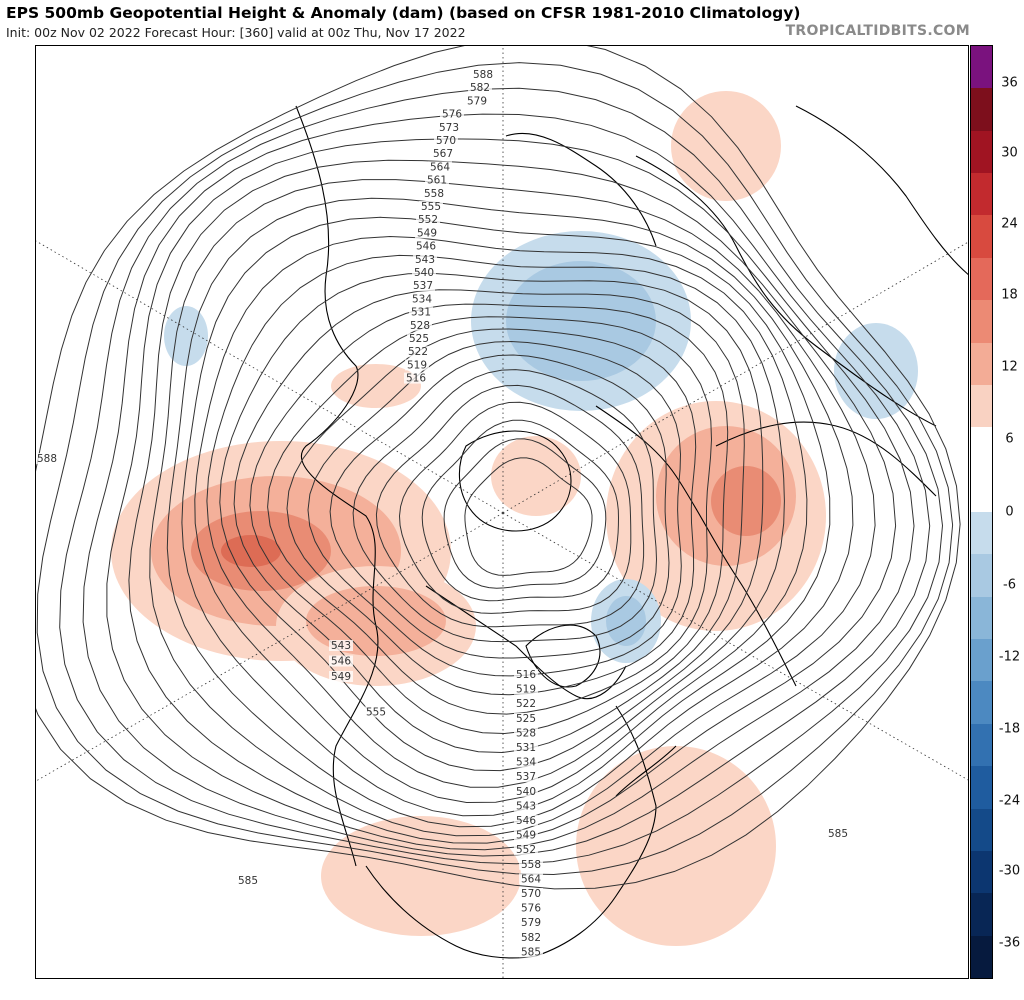 This screenshot has width=1024, height=1000. Describe the element at coordinates (1009, 729) in the screenshot. I see `colorbar-tick-label: -18` at that location.